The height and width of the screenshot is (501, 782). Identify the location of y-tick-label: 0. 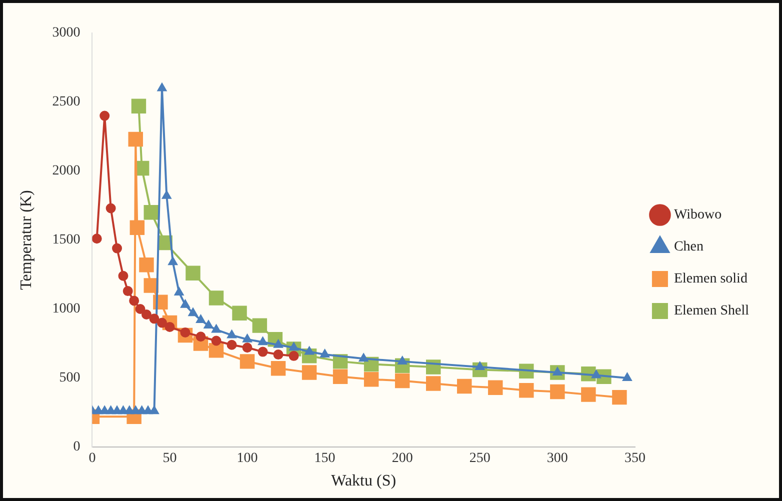
(76, 447).